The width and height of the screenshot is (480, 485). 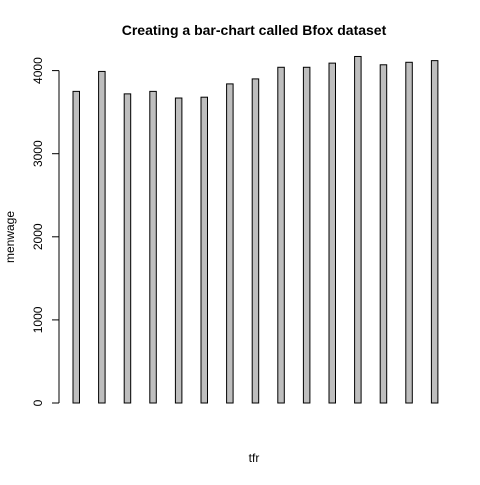 What do you see at coordinates (38, 153) in the screenshot?
I see `y-tick-label: 3000` at bounding box center [38, 153].